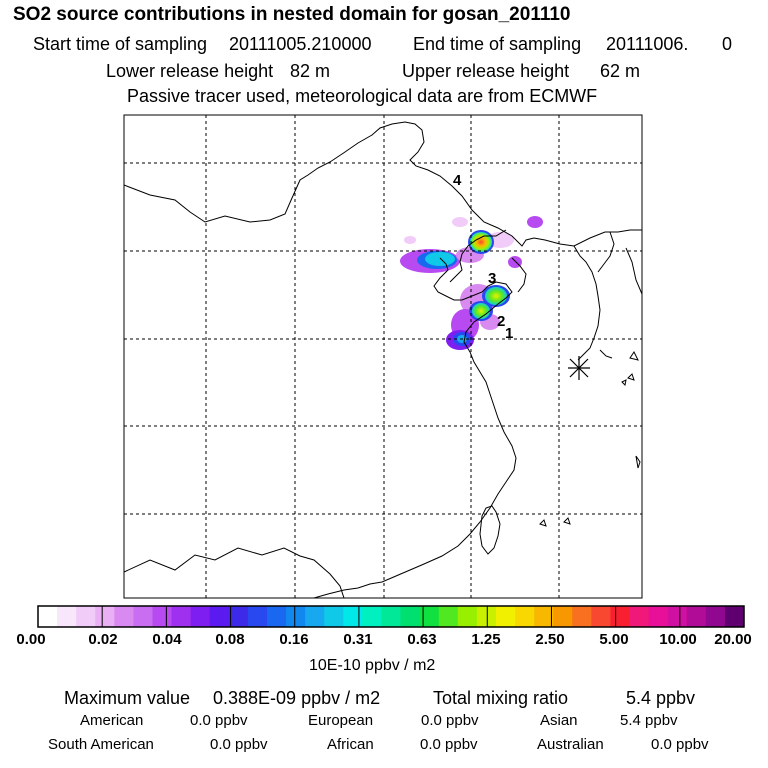 Image resolution: width=768 pixels, height=768 pixels. Describe the element at coordinates (579, 368) in the screenshot. I see `receptor-star-icon` at that location.